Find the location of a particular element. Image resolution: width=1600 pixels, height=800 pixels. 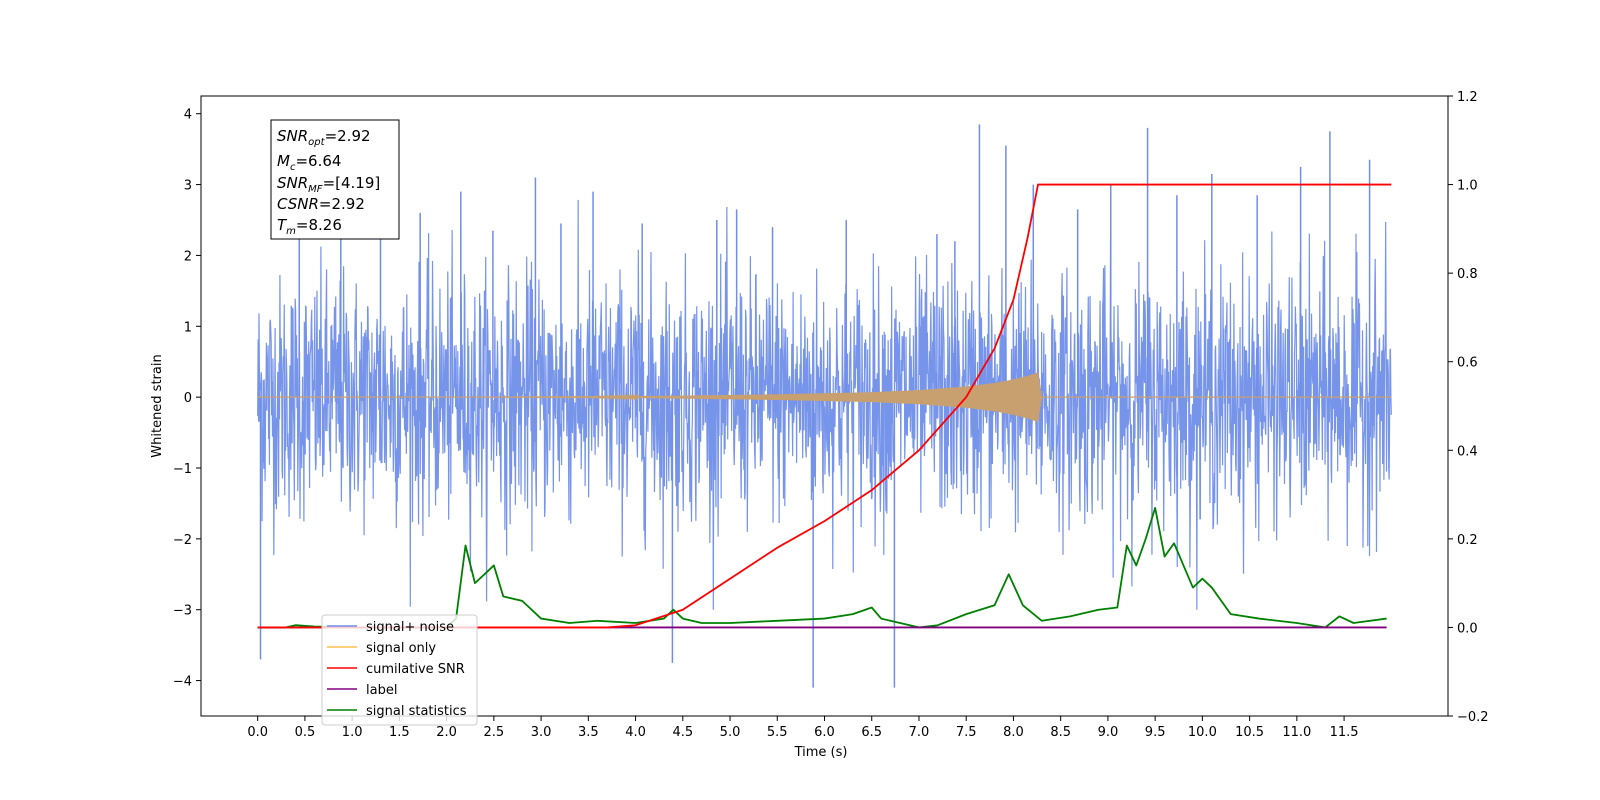

legend-entry-signal-only: signal only is located at coordinates (381, 648).